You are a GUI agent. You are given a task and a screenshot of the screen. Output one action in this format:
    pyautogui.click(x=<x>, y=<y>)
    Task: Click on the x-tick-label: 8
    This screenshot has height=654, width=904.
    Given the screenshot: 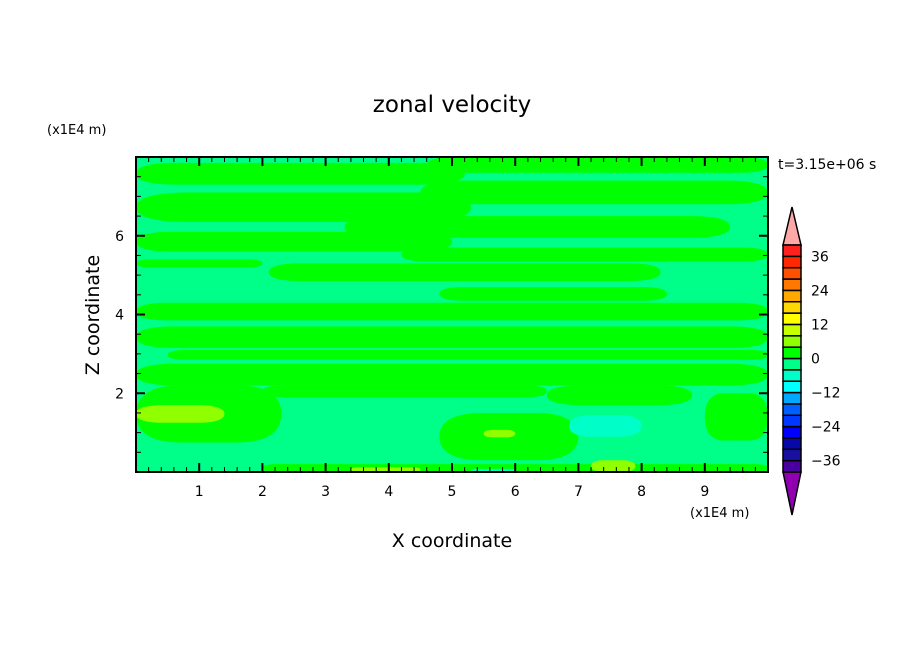 What is the action you would take?
    pyautogui.click(x=641, y=492)
    